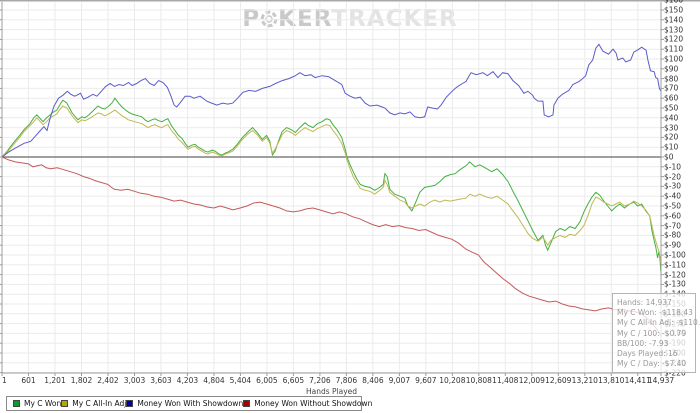 The width and height of the screenshot is (700, 413). I want to click on watermark-text-poker-p: P, so click(251, 19).